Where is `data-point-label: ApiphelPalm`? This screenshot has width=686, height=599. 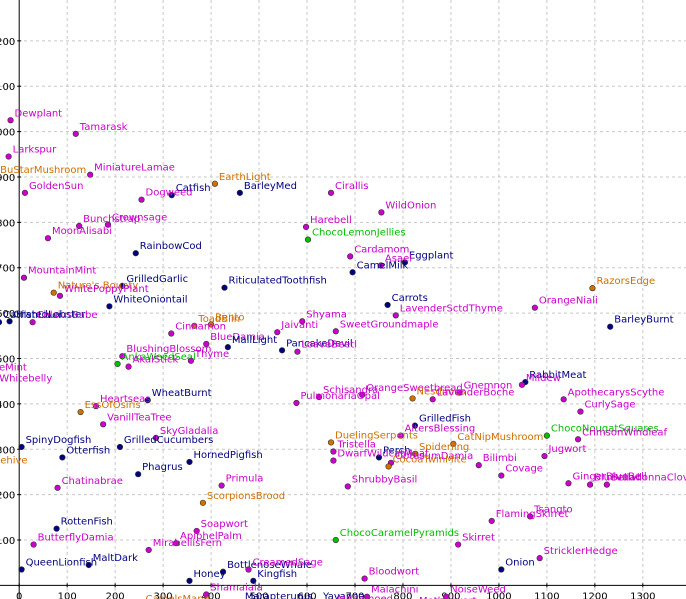 data-point-label: ApiphelPalm is located at coordinates (211, 536).